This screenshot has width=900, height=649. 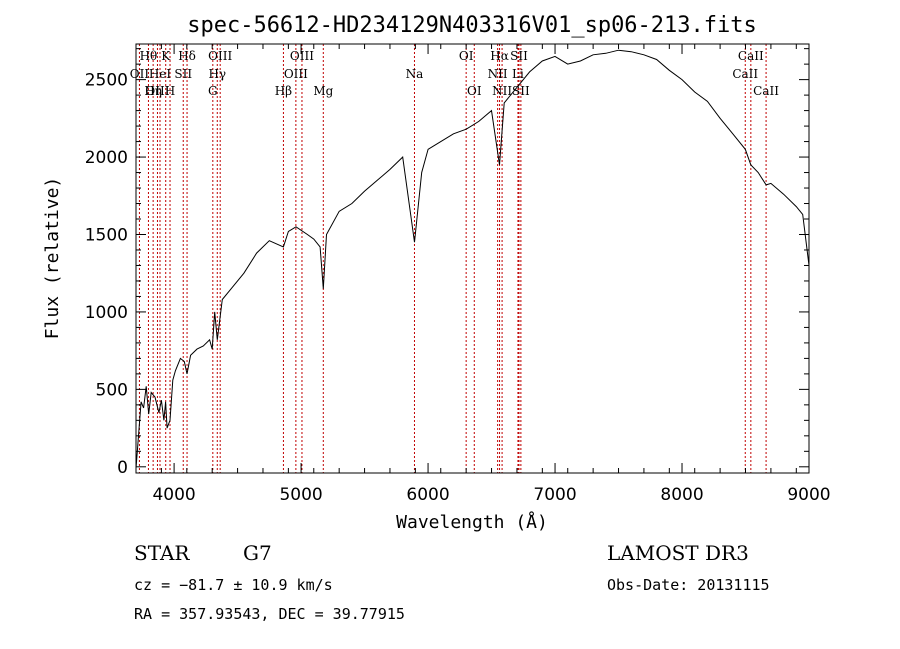 What do you see at coordinates (233, 585) in the screenshot?
I see `redshift-cz: cz = −81.7 ± 10.9 km/s` at bounding box center [233, 585].